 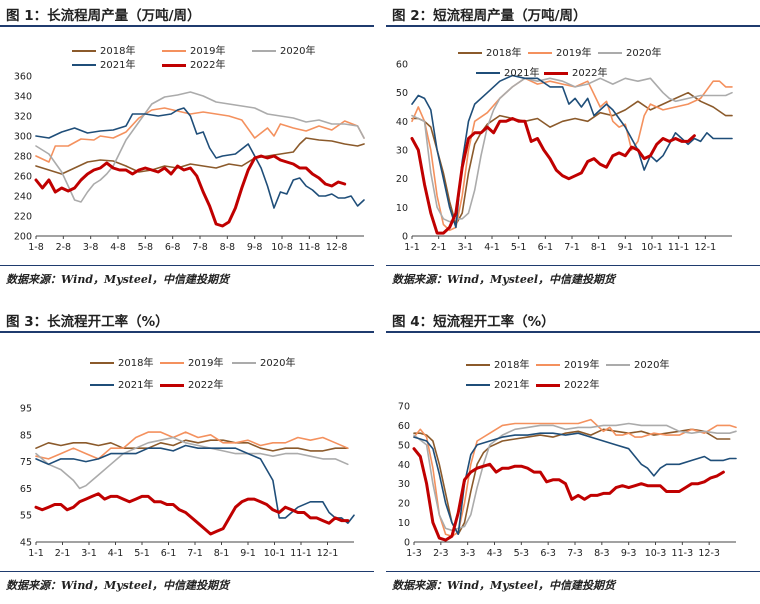 What do you see at coordinates (91, 247) in the screenshot?
I see `x-tick-label: 3-8` at bounding box center [91, 247].